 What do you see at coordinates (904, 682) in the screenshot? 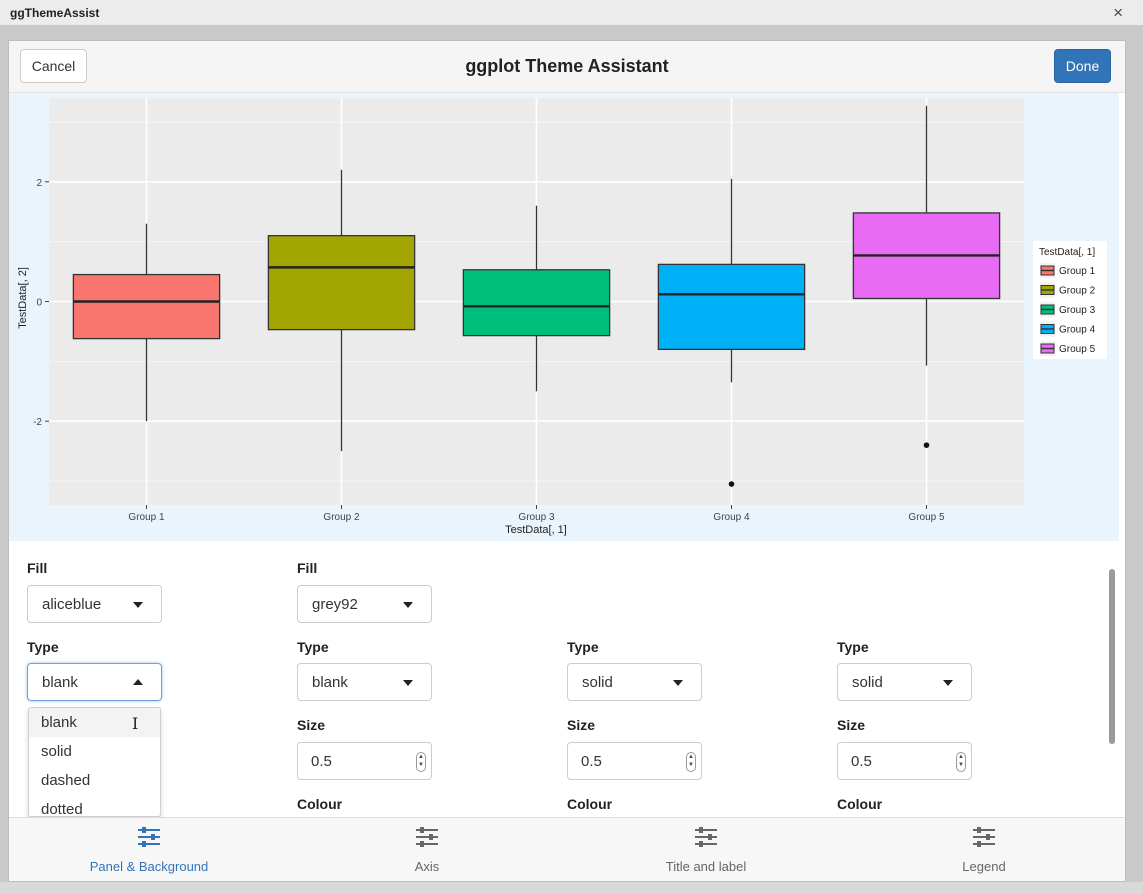
I see `grid-minor-type-select: solid` at bounding box center [904, 682].